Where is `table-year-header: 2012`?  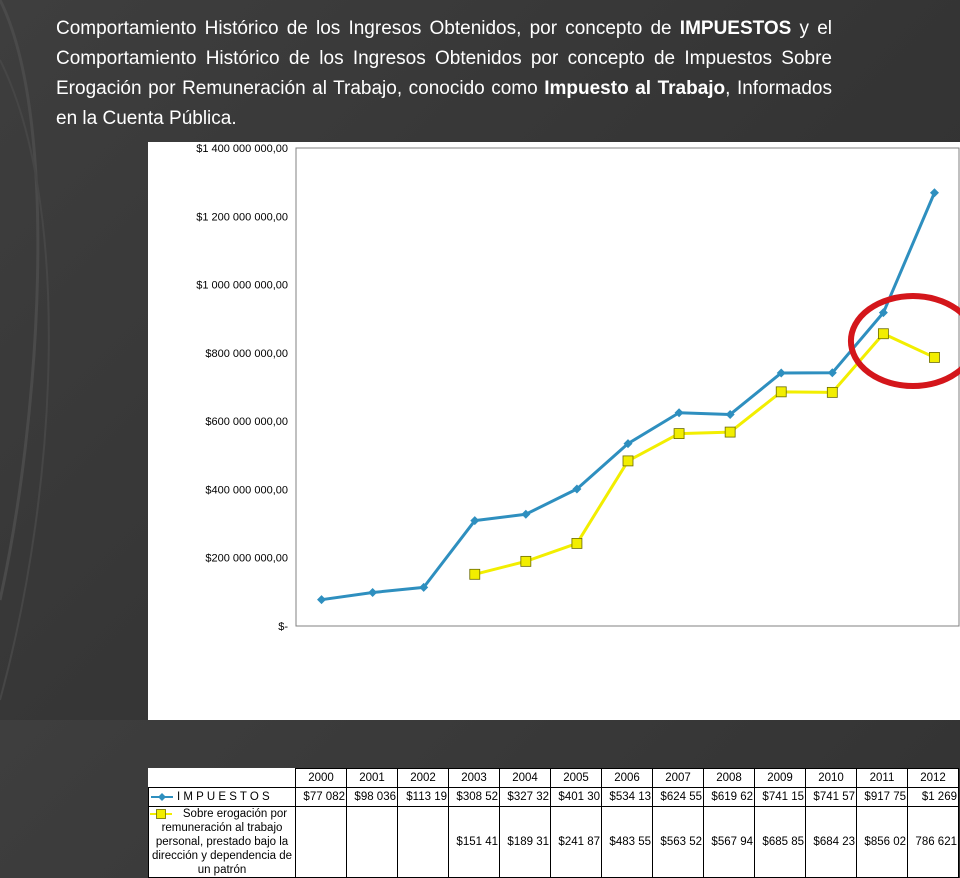 table-year-header: 2012 is located at coordinates (933, 778).